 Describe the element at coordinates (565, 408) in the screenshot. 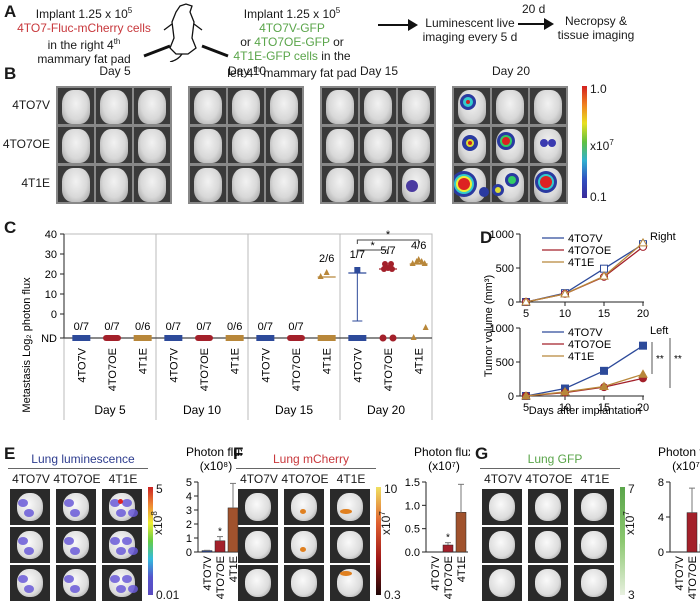

I see `x-tick-label: 10` at that location.